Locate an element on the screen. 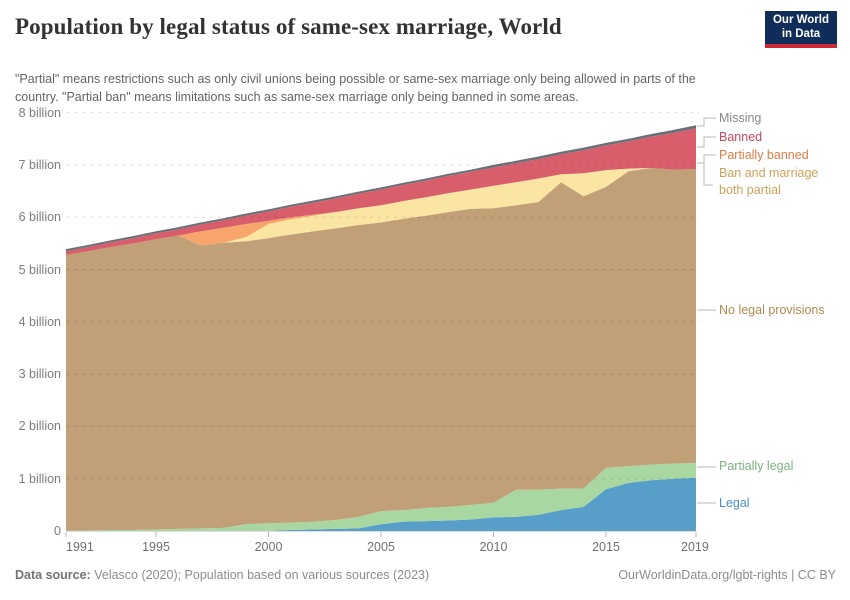  y-tick-label-3: 3 billion is located at coordinates (39, 374).